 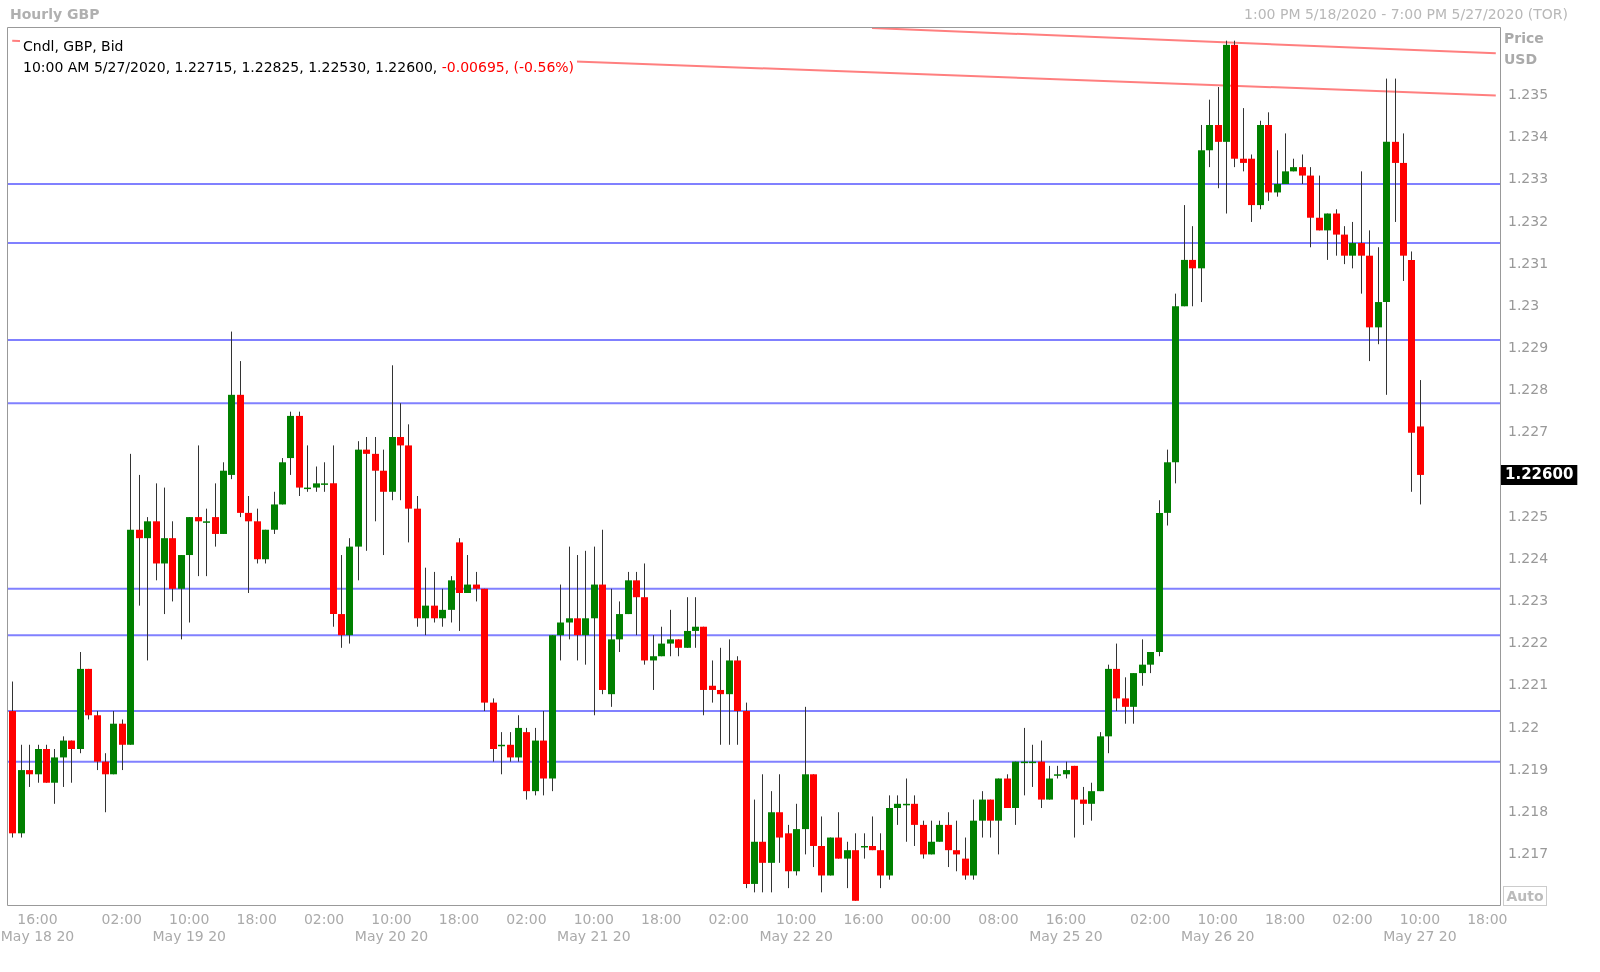 I want to click on x-tick-label: 10:00 May 21 20, so click(x=594, y=927).